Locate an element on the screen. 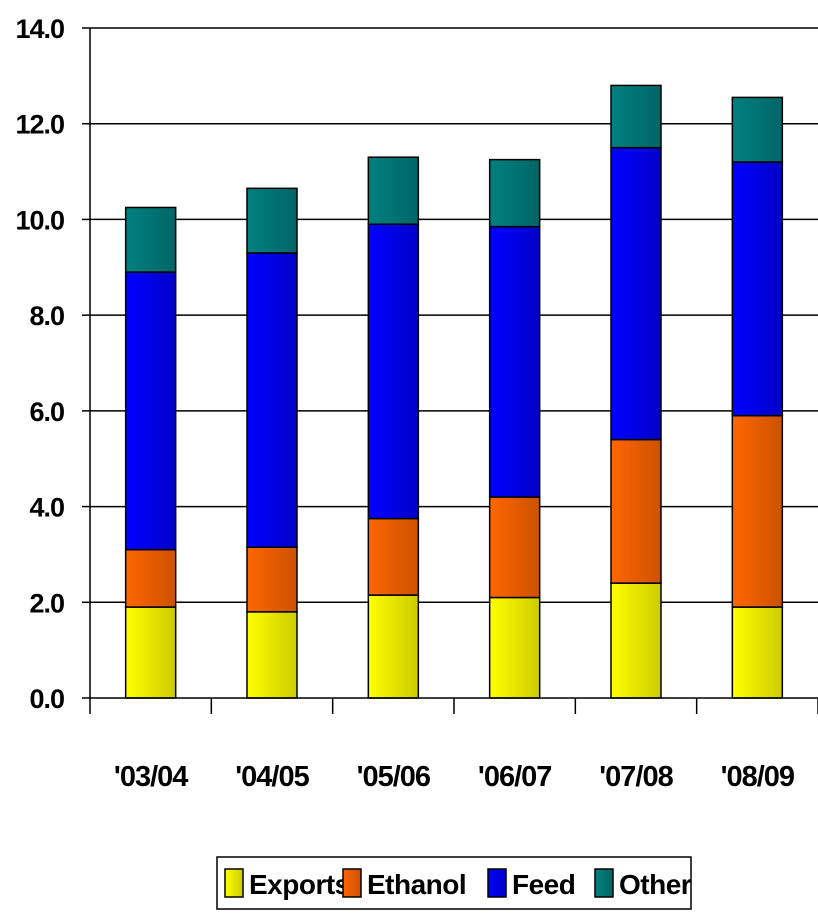 The height and width of the screenshot is (918, 818). y-axis-tick-labels: 0.0 2.0 4.0 6.0 8.0 10.0 12.0 14.0 is located at coordinates (40, 364).